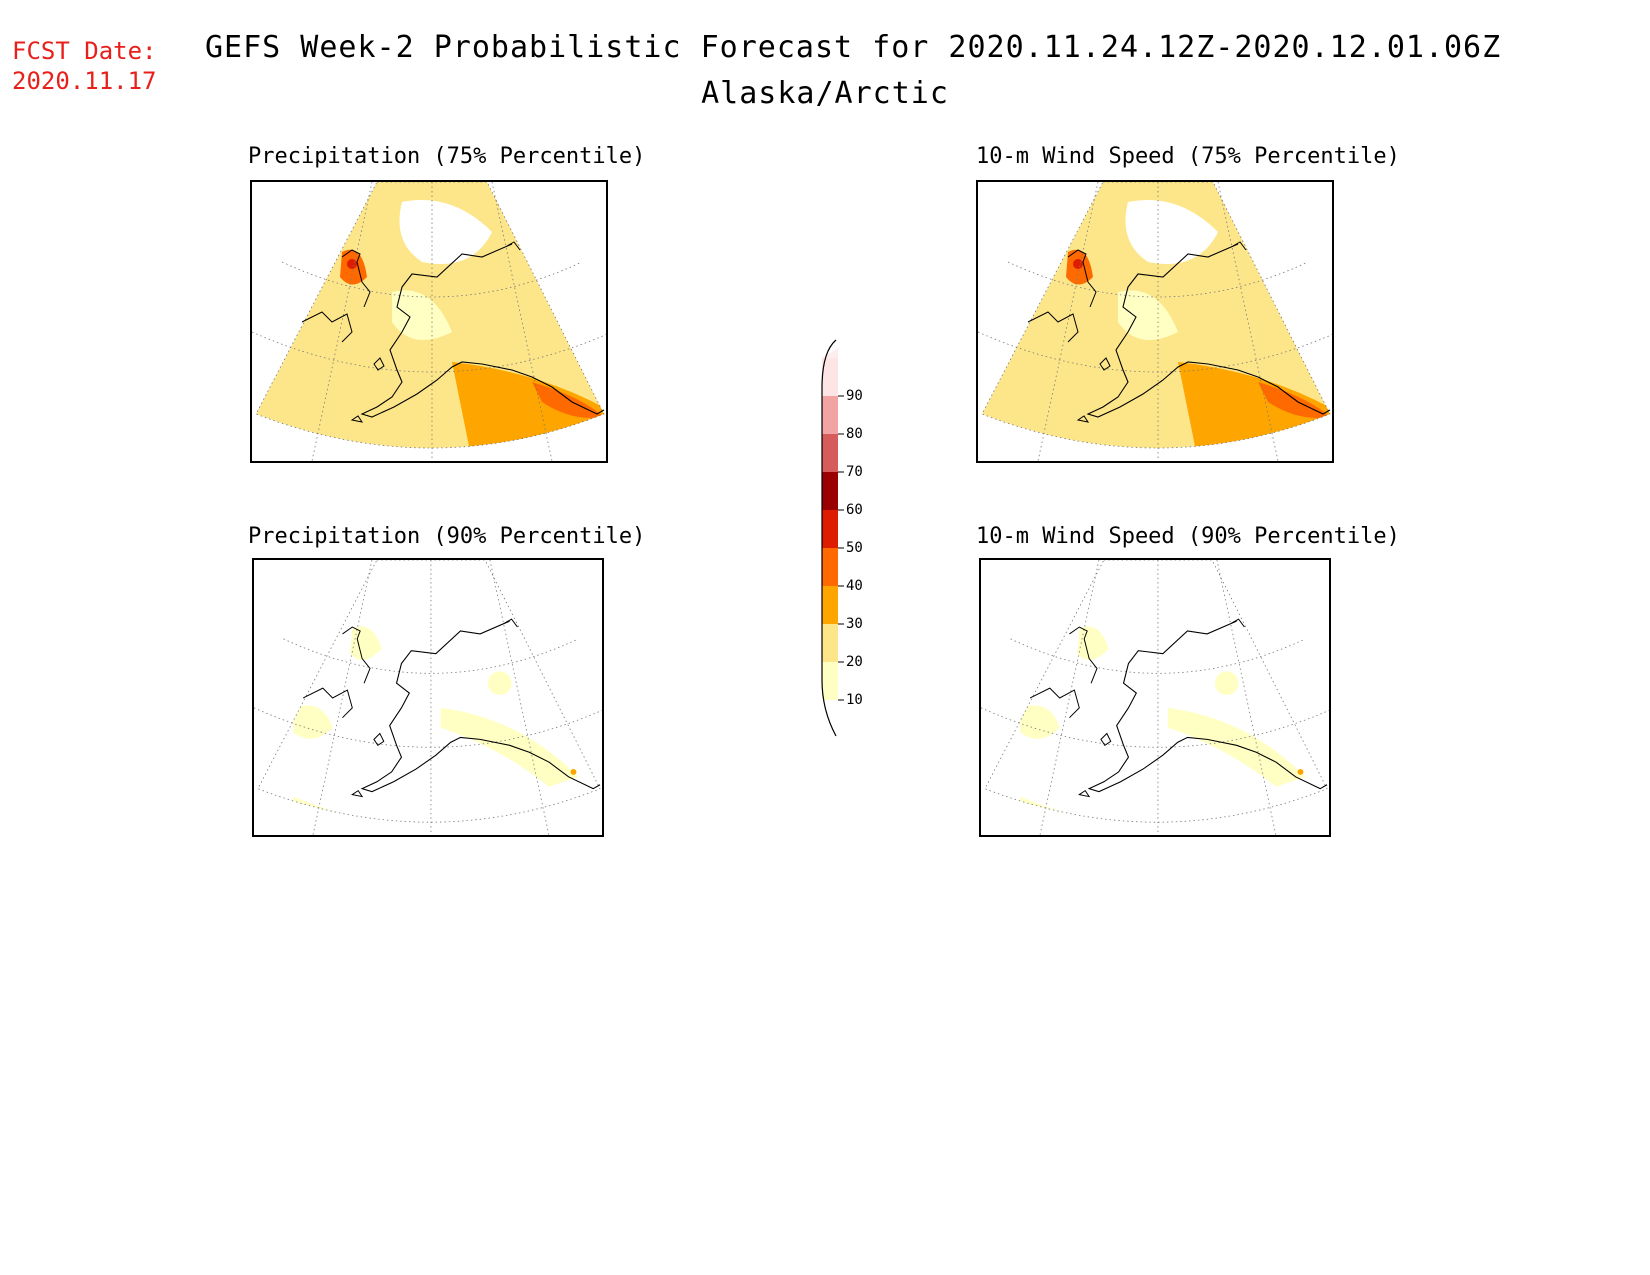 The height and width of the screenshot is (1275, 1650). What do you see at coordinates (854, 548) in the screenshot?
I see `colorbar-tick-label: 50` at bounding box center [854, 548].